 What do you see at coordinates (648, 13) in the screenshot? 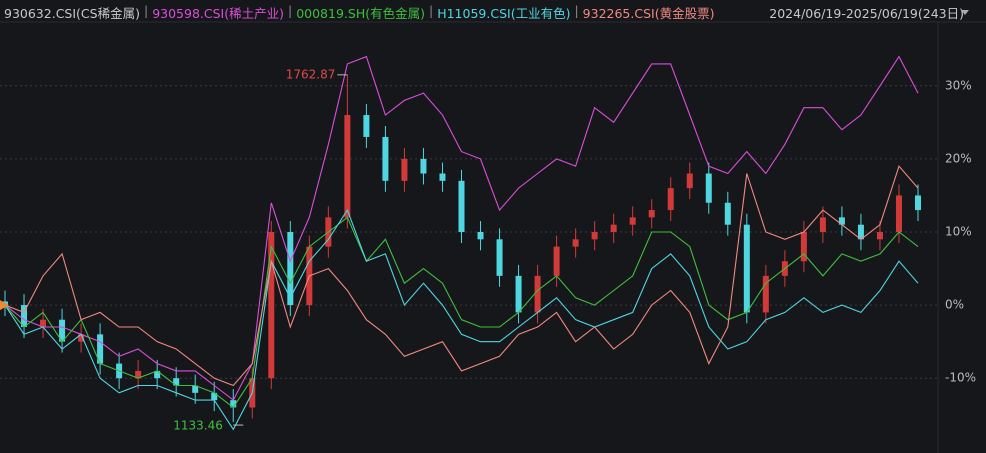
I see `legend-entry: 932265.CSI(黄金股票)` at bounding box center [648, 13].